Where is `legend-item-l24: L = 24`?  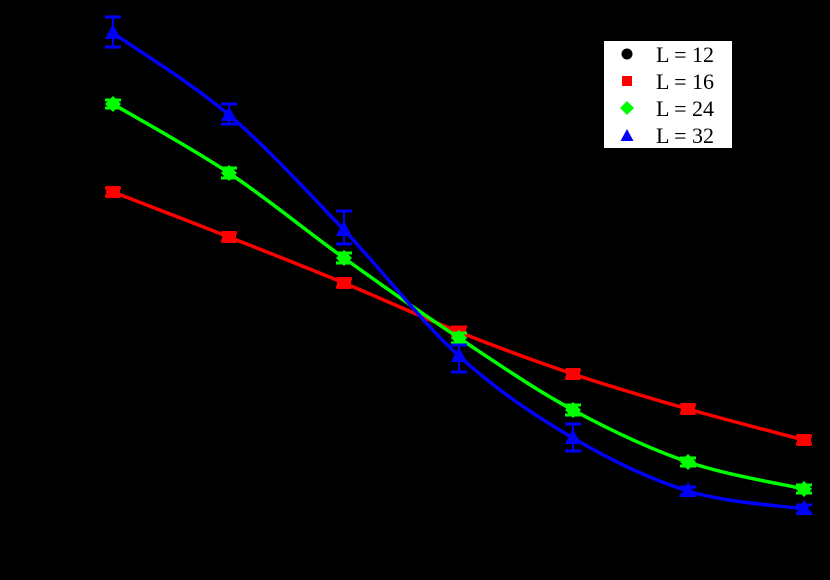
legend-item-l24: L = 24 is located at coordinates (668, 108).